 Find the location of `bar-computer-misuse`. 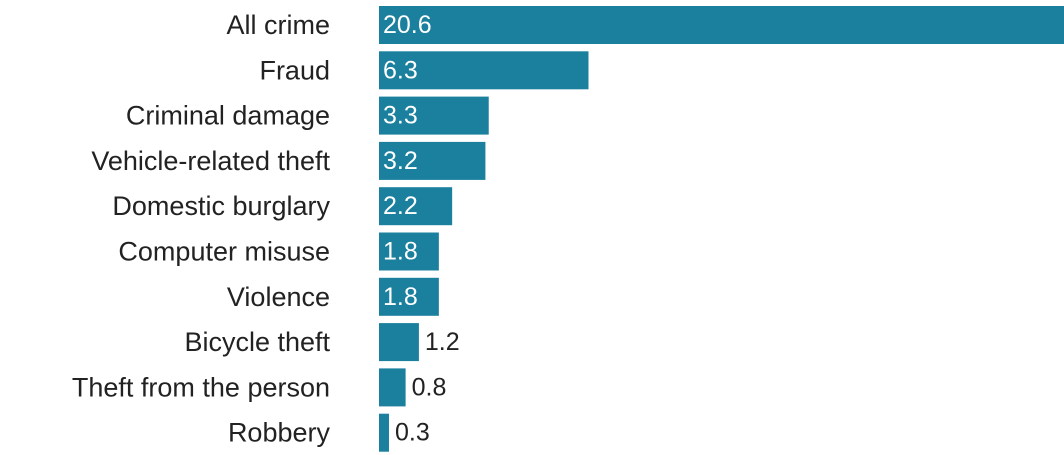

bar-computer-misuse is located at coordinates (409, 251).